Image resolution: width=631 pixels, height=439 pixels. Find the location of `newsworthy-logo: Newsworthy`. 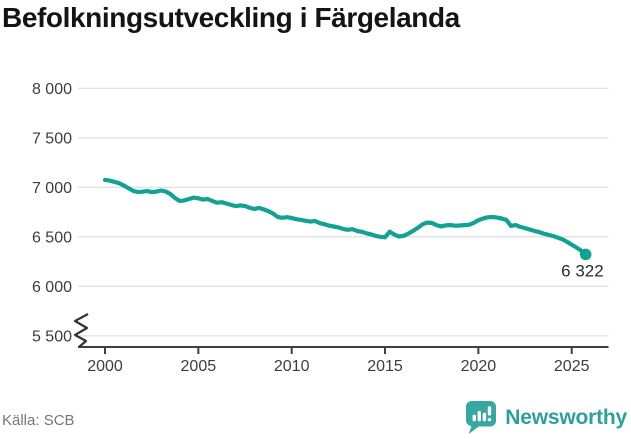

newsworthy-logo: Newsworthy is located at coordinates (546, 417).